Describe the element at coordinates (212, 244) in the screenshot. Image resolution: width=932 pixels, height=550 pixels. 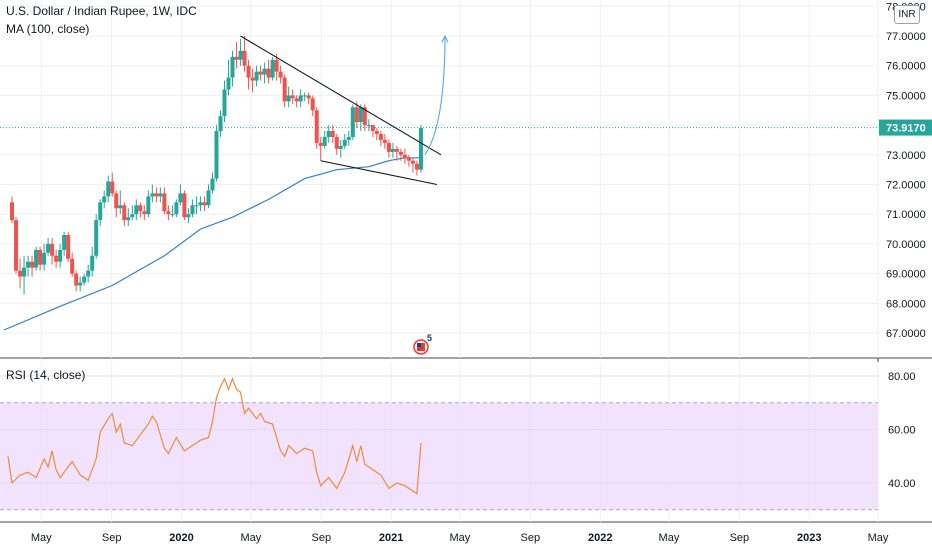
I see `moving-average-line` at that location.